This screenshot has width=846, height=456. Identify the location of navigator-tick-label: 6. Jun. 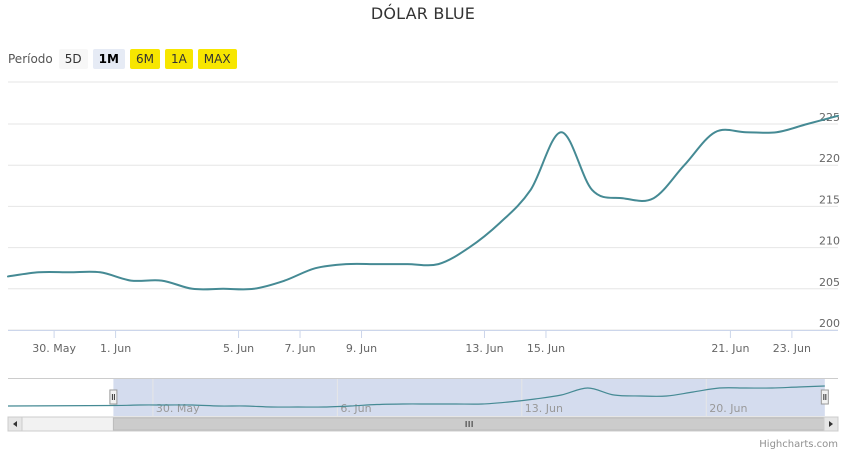
(355, 408).